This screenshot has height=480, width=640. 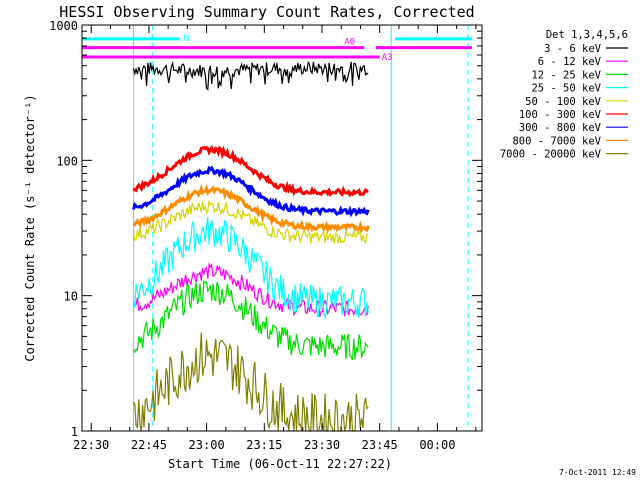 What do you see at coordinates (71, 297) in the screenshot?
I see `y-tick-label-1: 10` at bounding box center [71, 297].